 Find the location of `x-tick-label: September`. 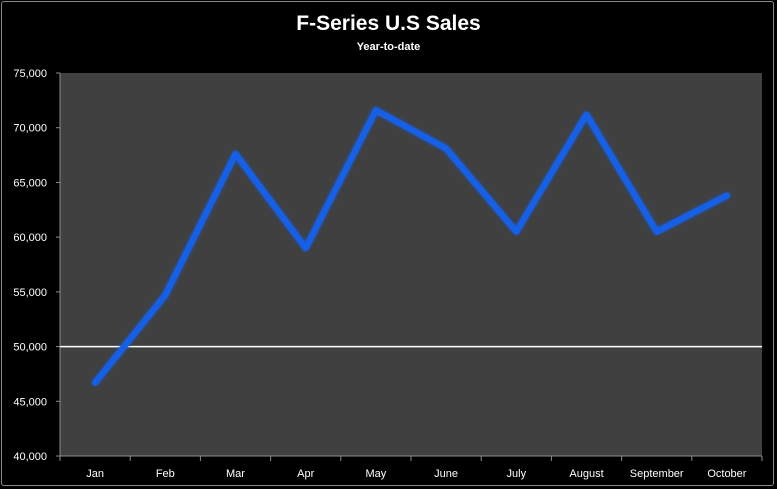

x-tick-label: September is located at coordinates (657, 474).